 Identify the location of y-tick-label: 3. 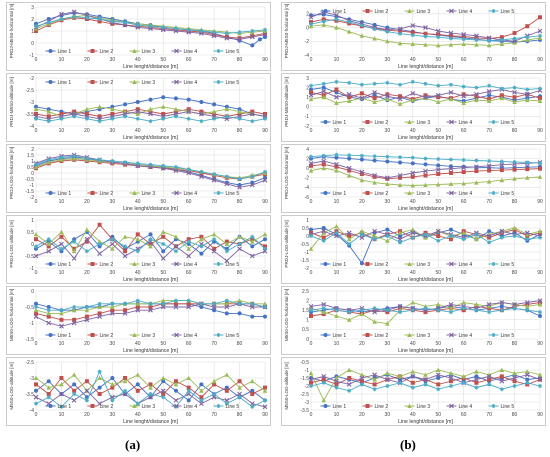
(32, 8).